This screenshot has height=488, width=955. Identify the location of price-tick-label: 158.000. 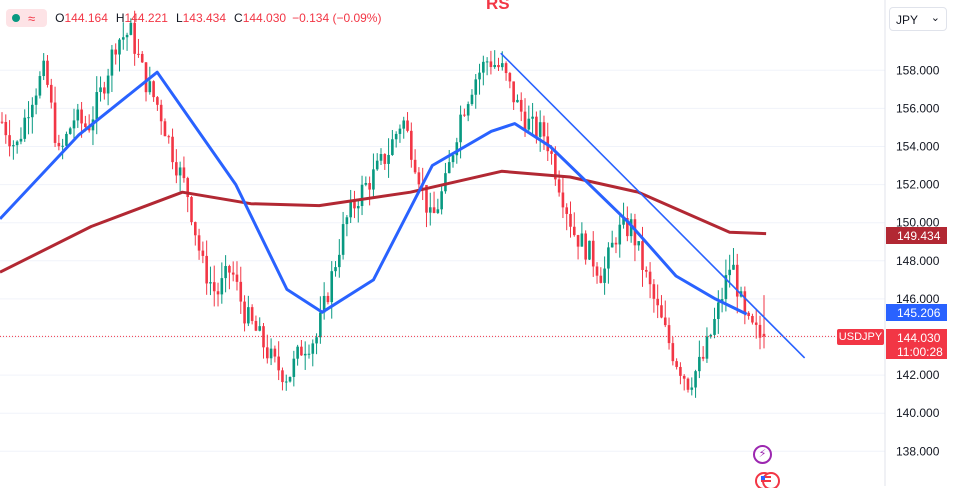
(918, 70).